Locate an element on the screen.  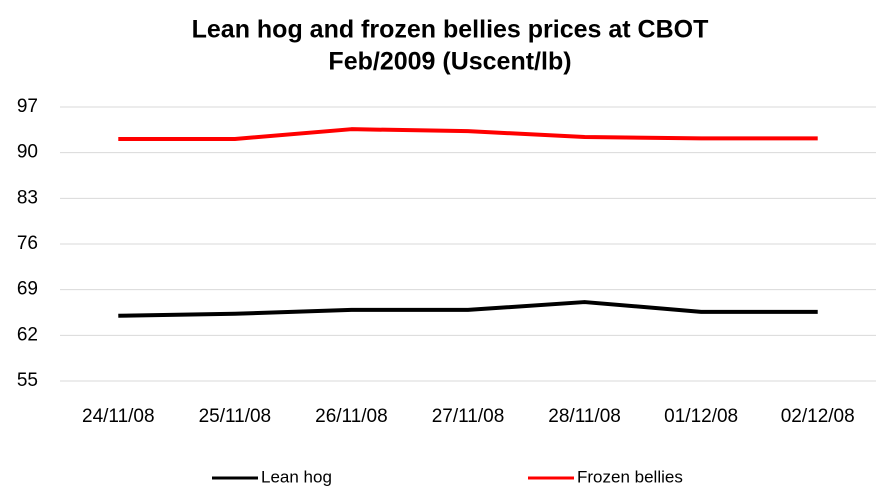
y-tick-label: 55 is located at coordinates (27, 380).